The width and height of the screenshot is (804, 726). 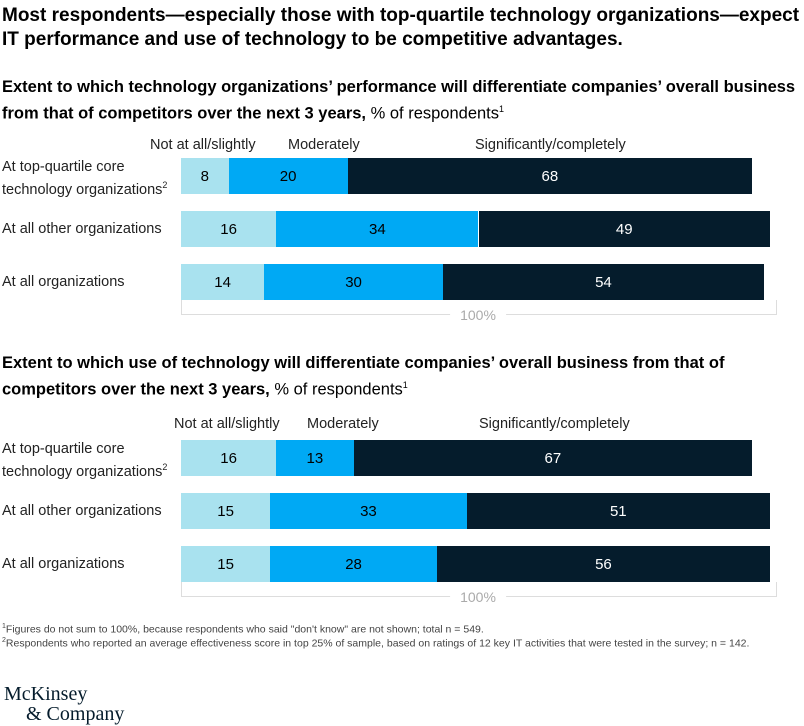 I want to click on bar-value-label: 13, so click(x=315, y=458).